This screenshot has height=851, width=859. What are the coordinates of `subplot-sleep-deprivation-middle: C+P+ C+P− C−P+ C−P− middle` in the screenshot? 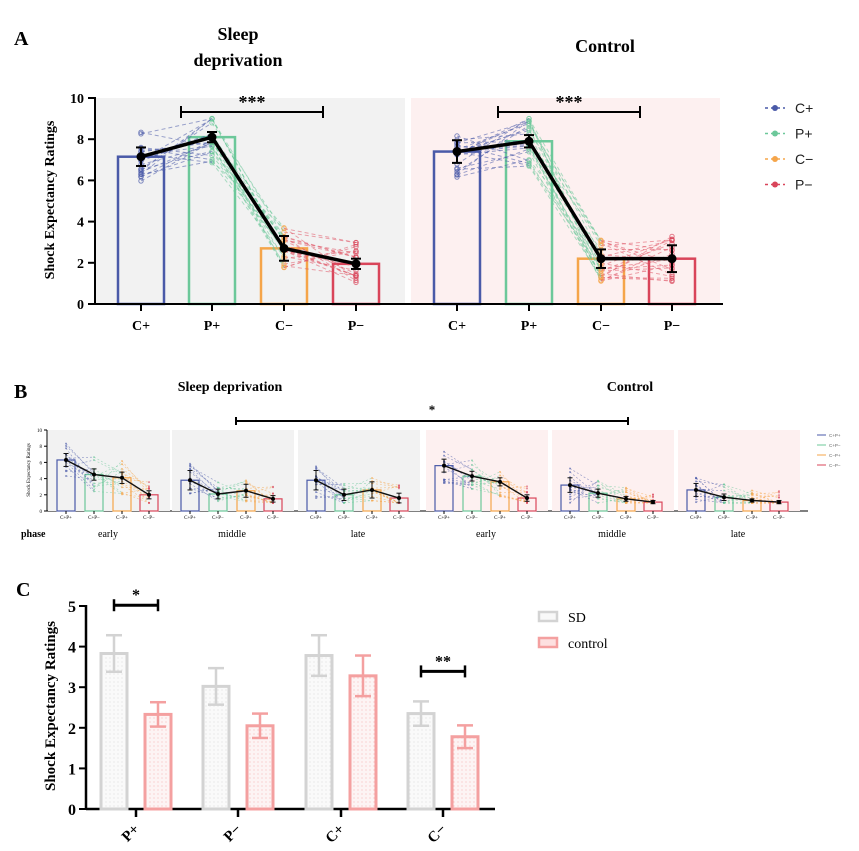 It's located at (233, 485).